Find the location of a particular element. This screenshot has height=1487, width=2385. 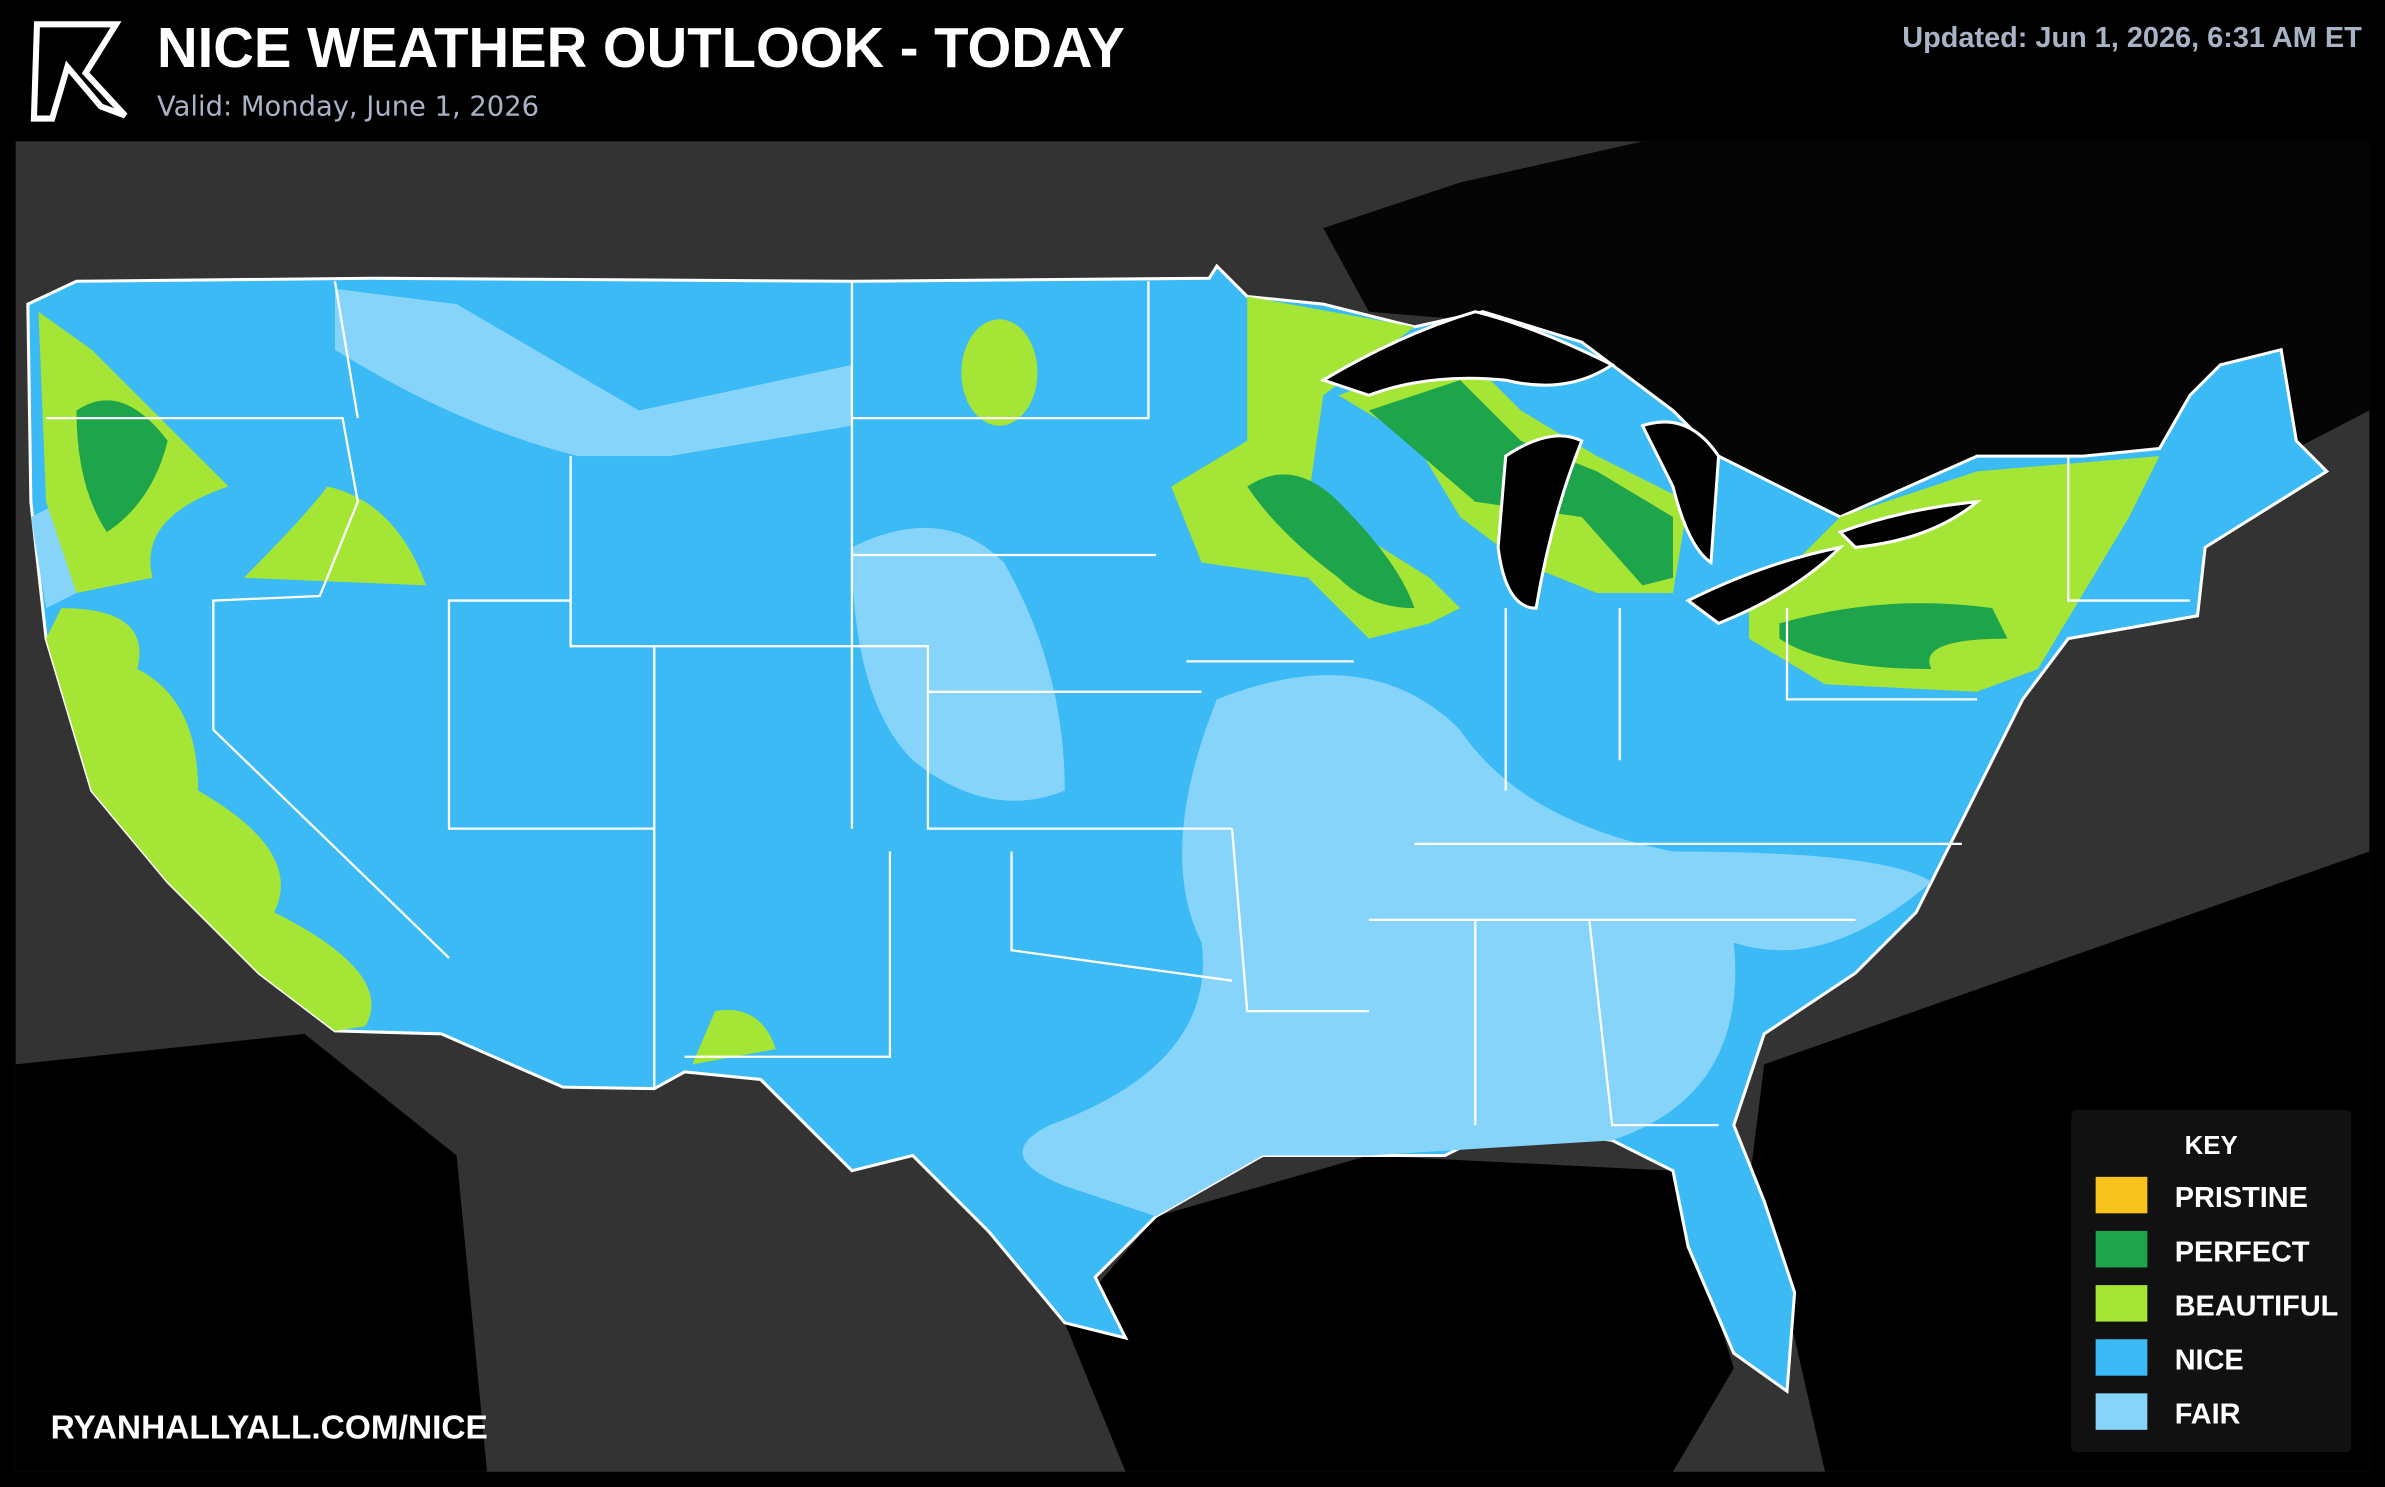

footer-url: RYANHALLYALL.COM/NICE is located at coordinates (269, 1427).